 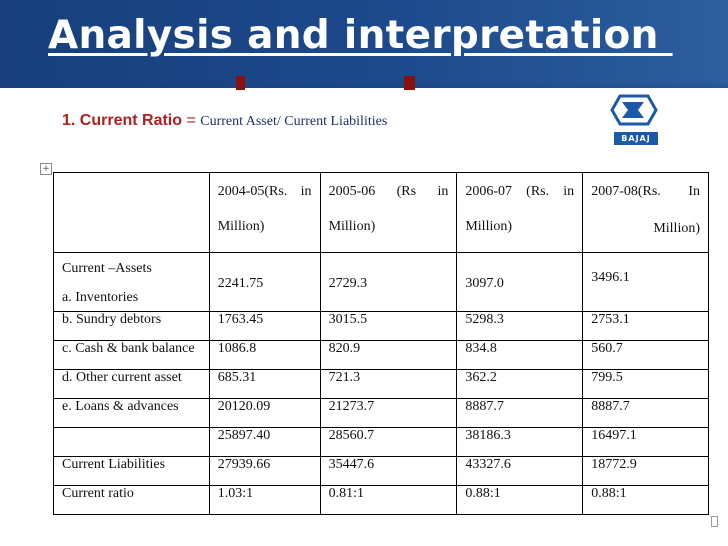 What do you see at coordinates (634, 110) in the screenshot?
I see `bajaj-hexagon-icon` at bounding box center [634, 110].